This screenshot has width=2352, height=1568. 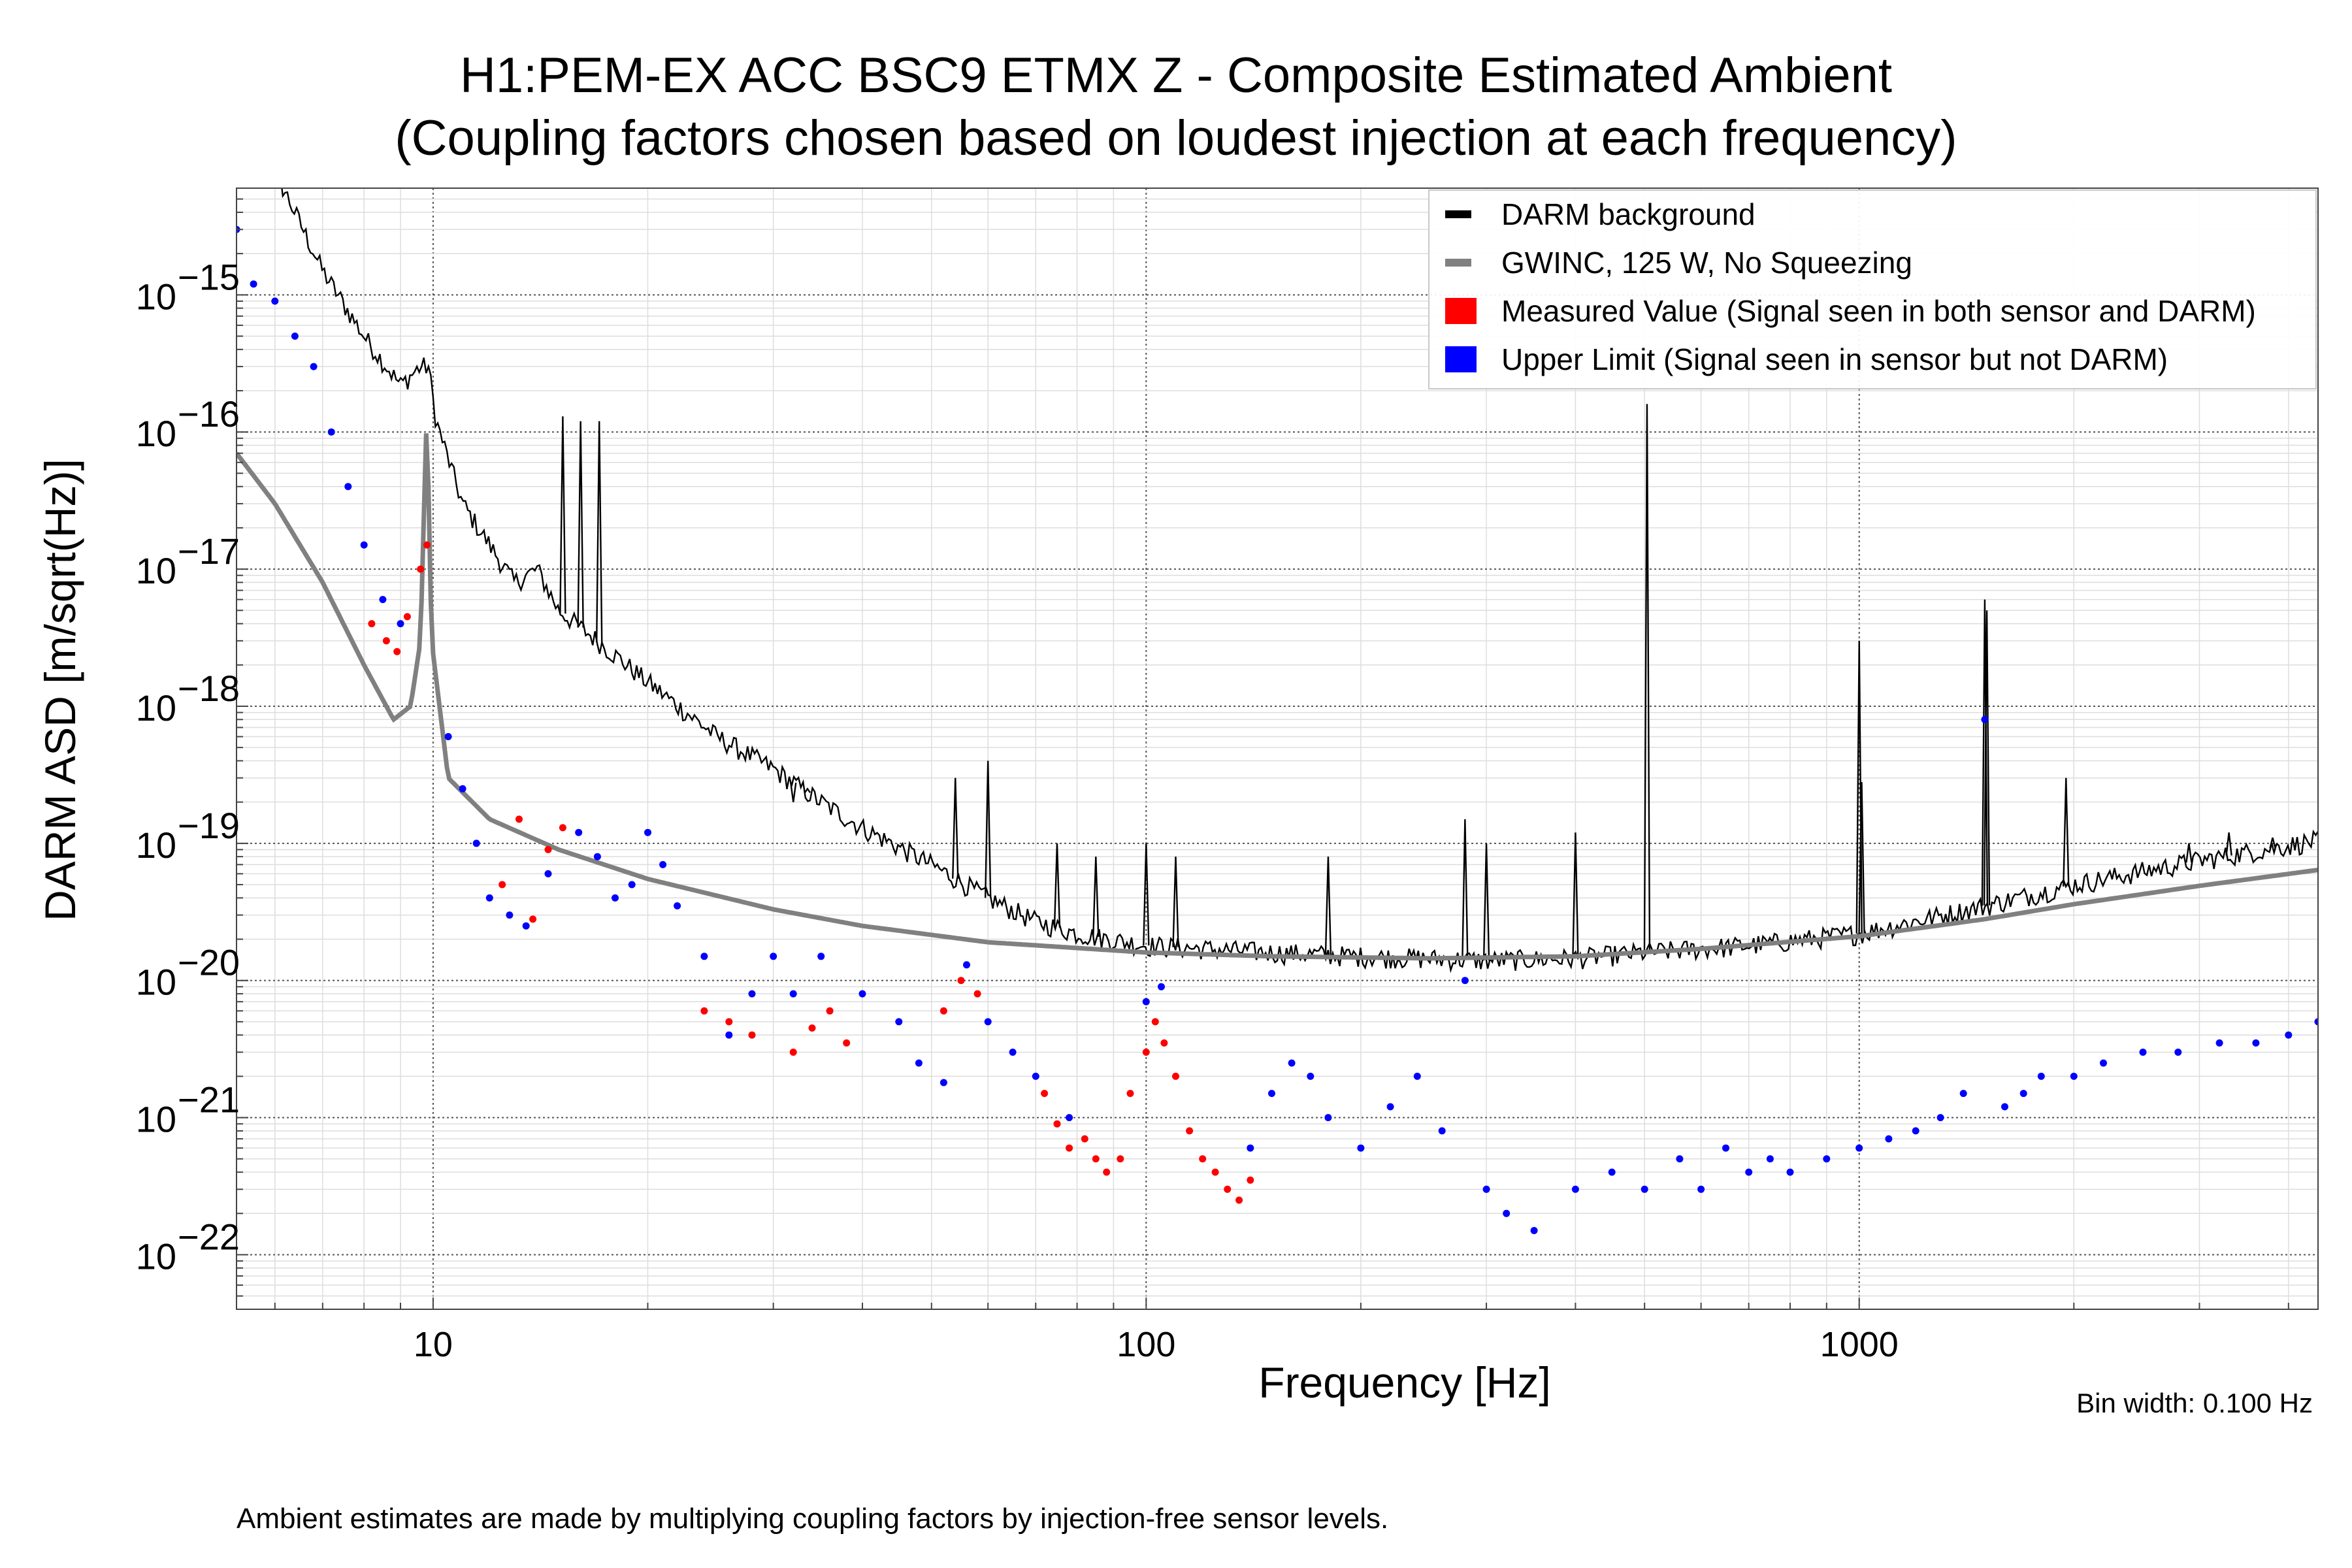 I want to click on y-tick-exponent: −15, so click(x=209, y=276).